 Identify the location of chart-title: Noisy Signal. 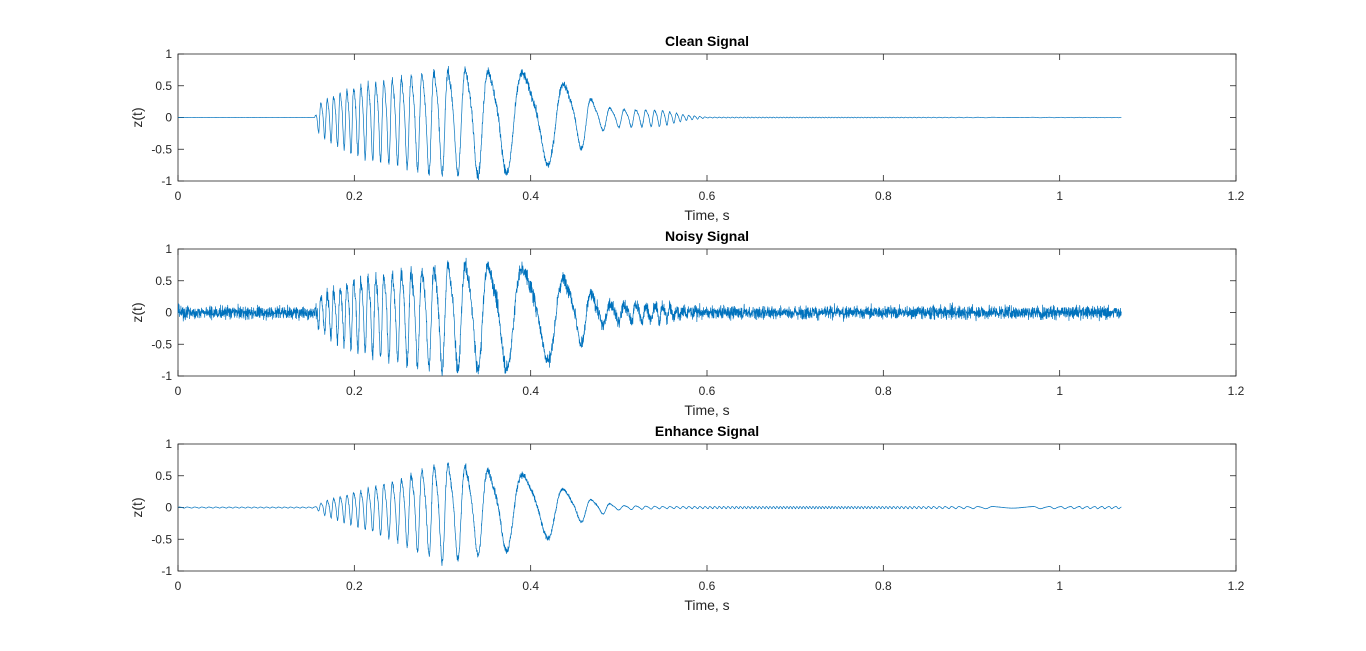
(707, 236).